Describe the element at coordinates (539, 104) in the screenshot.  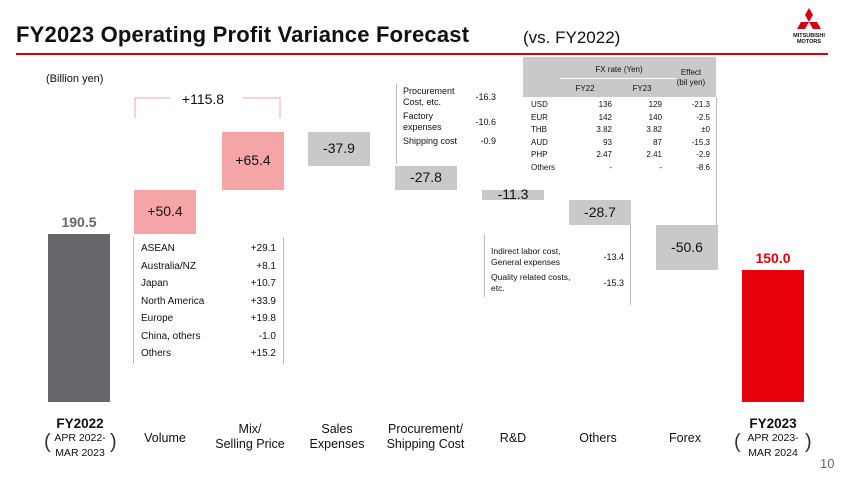
I see `fx-currency: USD` at that location.